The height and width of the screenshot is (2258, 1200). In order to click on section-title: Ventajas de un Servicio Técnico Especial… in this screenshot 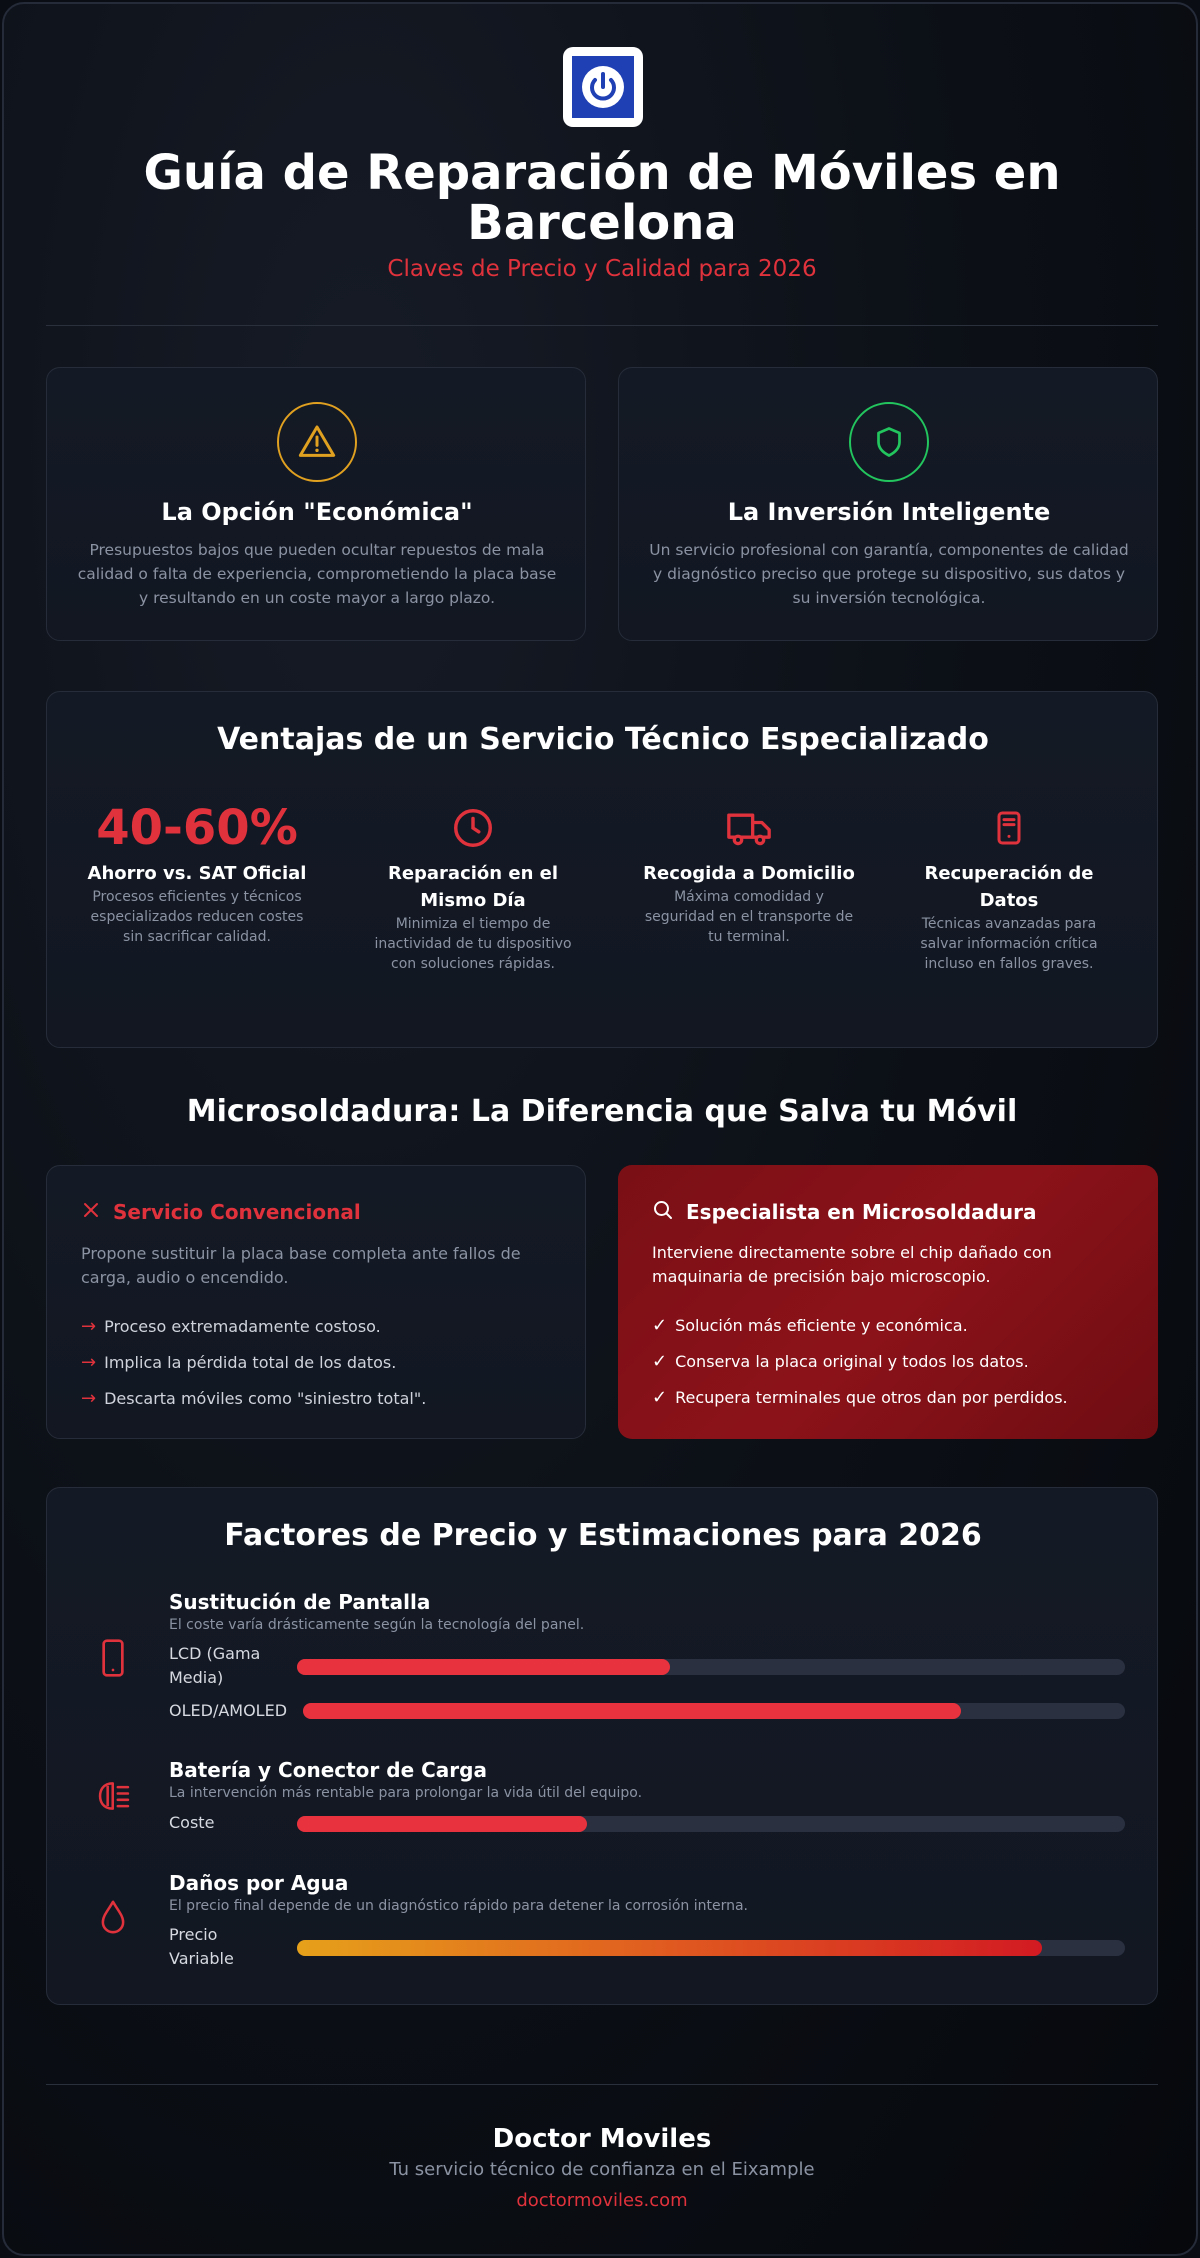, I will do `click(603, 739)`.